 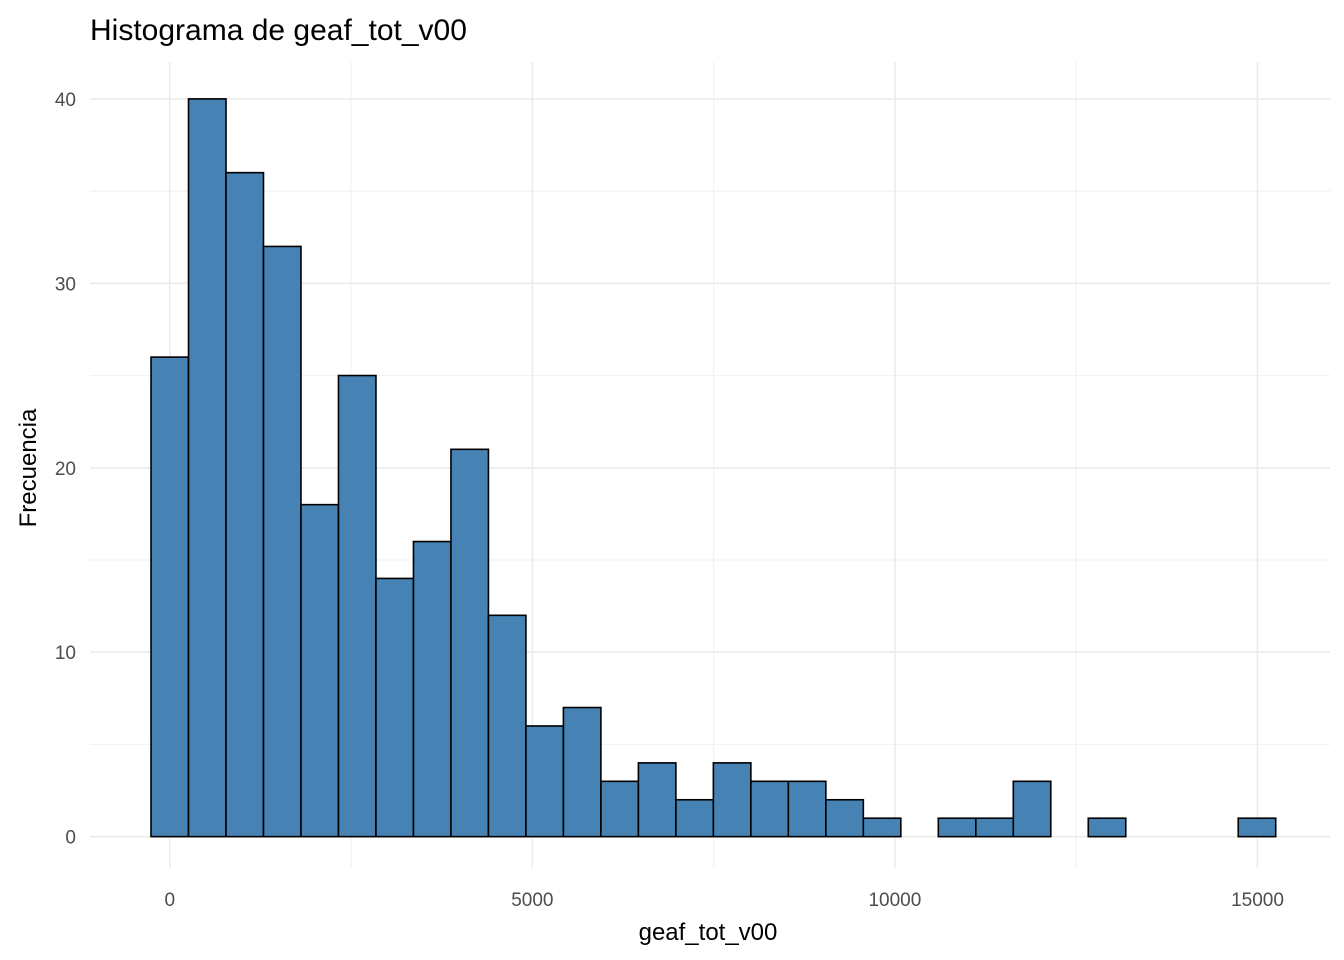 I want to click on x-tick-label: 5000, so click(x=532, y=900).